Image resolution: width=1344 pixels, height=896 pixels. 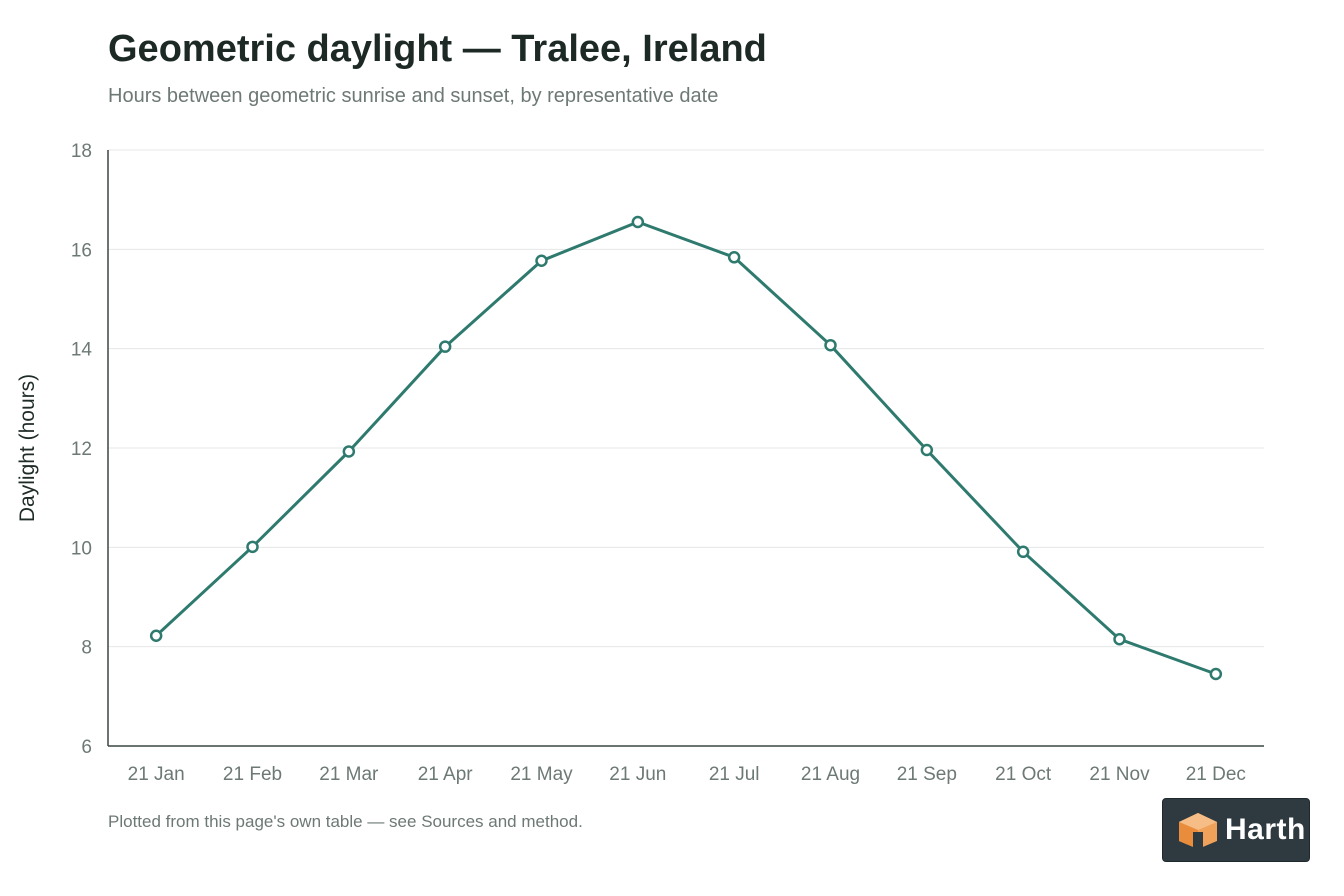 I want to click on x-tick-label: 21 May, so click(x=541, y=774).